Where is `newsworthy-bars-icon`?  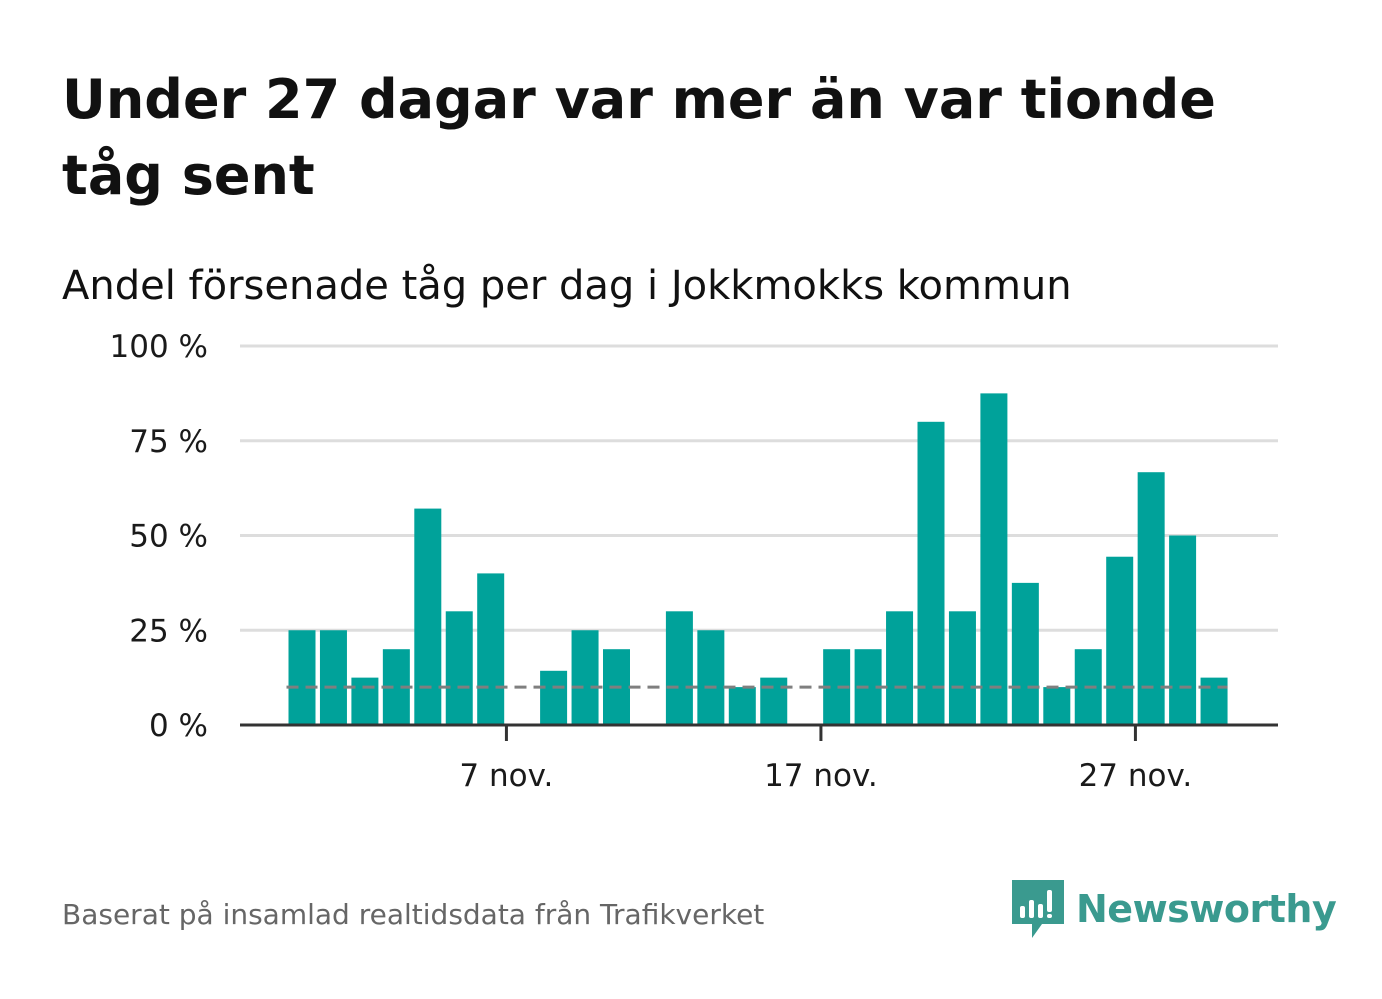 newsworthy-bars-icon is located at coordinates (1038, 909).